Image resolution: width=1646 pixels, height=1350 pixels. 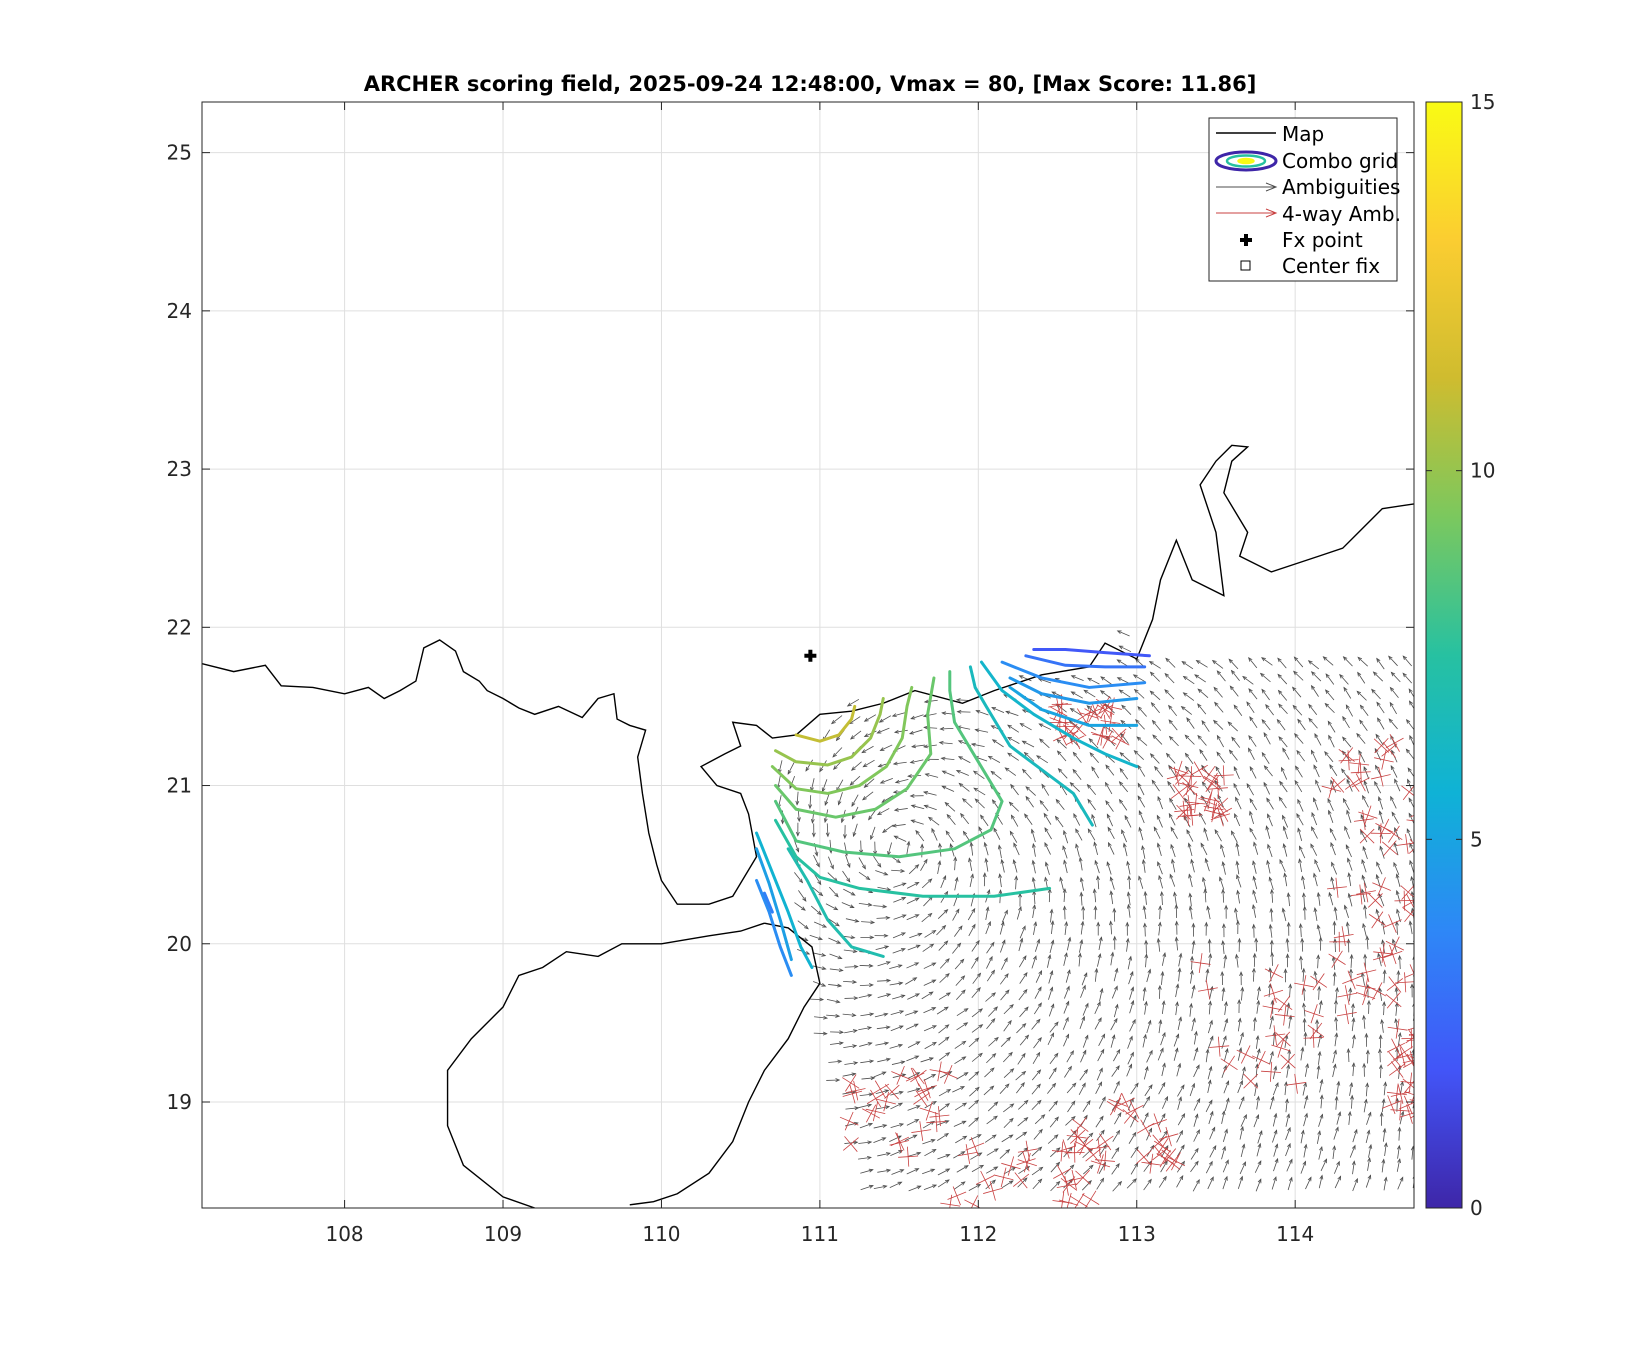 What do you see at coordinates (1073, 706) in the screenshot?
I see `score-contour` at bounding box center [1073, 706].